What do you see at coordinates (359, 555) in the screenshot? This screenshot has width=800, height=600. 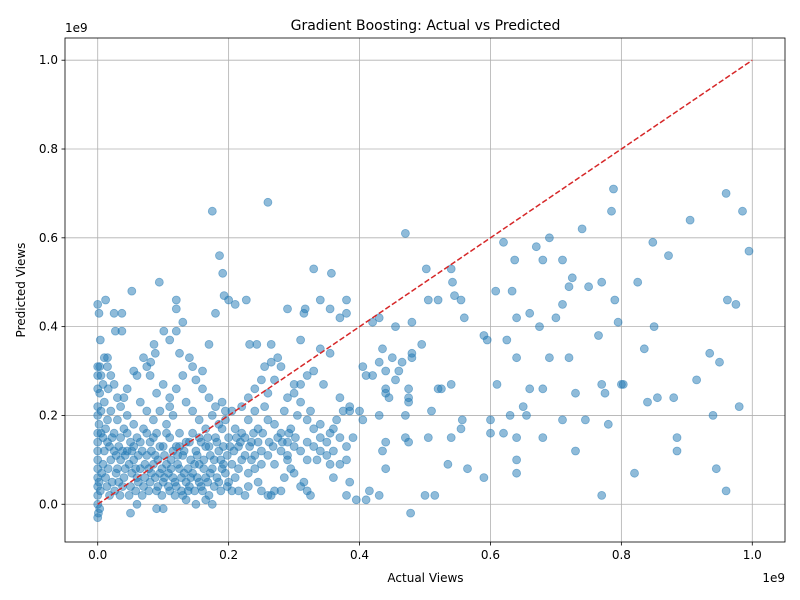 I see `x-tick-label: 0.4` at bounding box center [359, 555].